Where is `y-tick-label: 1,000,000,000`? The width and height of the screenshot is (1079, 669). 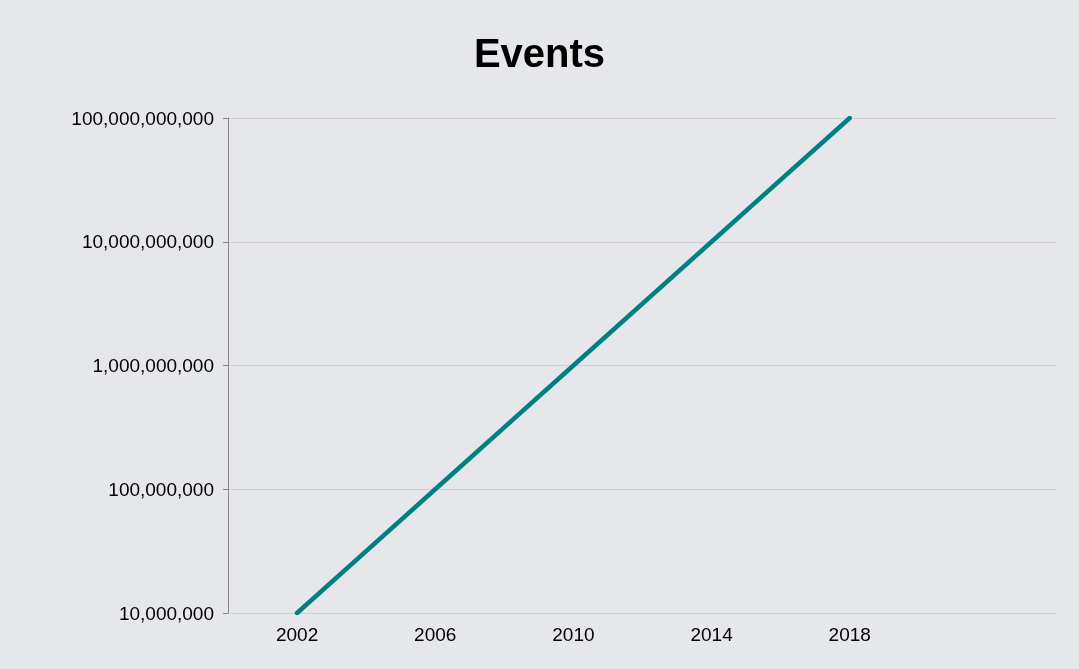 y-tick-label: 1,000,000,000 is located at coordinates (153, 365).